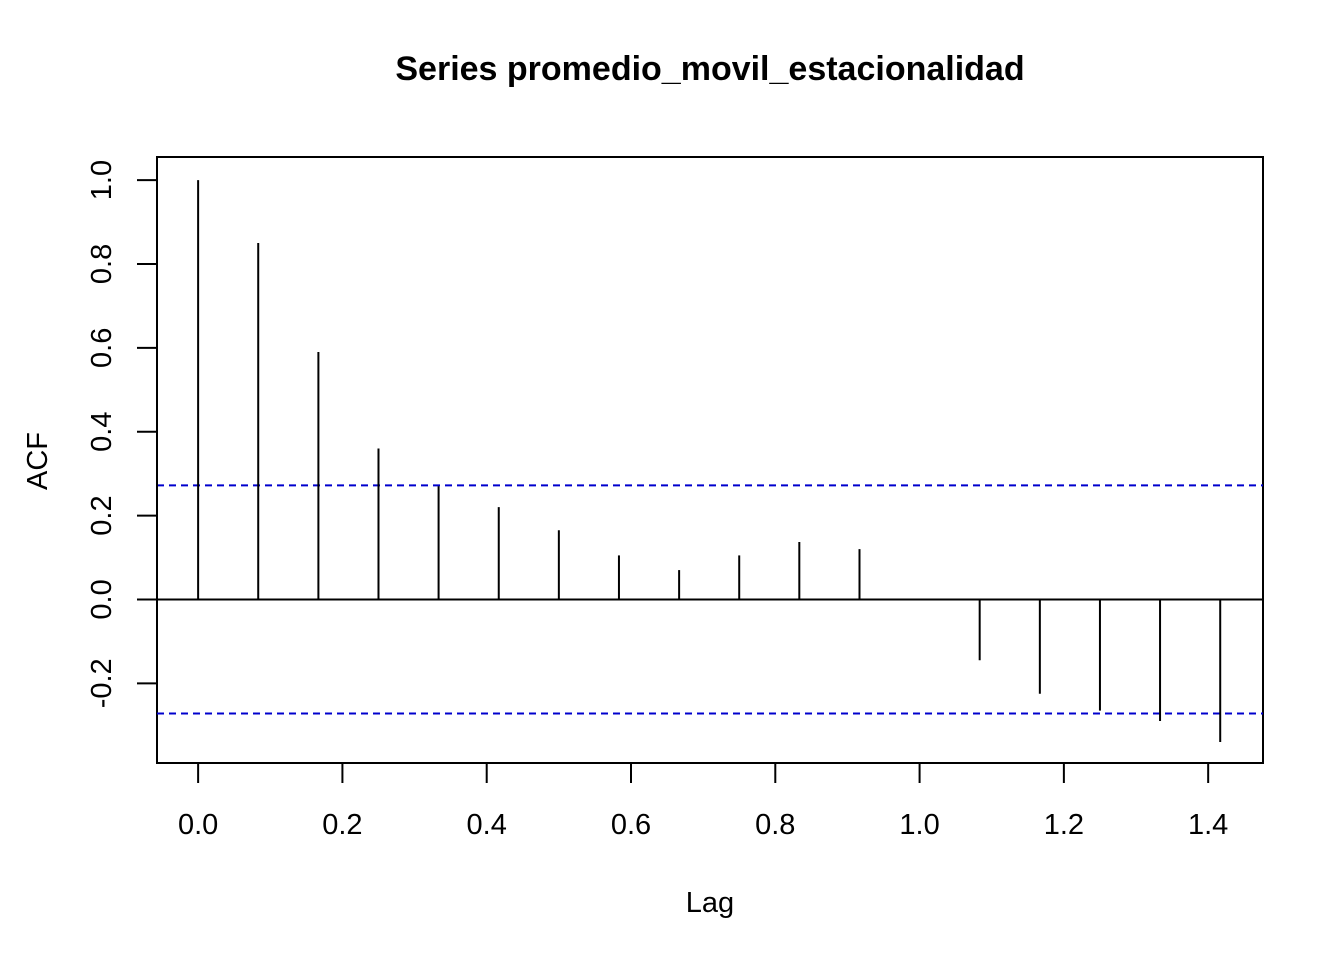 The height and width of the screenshot is (960, 1344). What do you see at coordinates (710, 903) in the screenshot?
I see `x-axis-label: Lag` at bounding box center [710, 903].